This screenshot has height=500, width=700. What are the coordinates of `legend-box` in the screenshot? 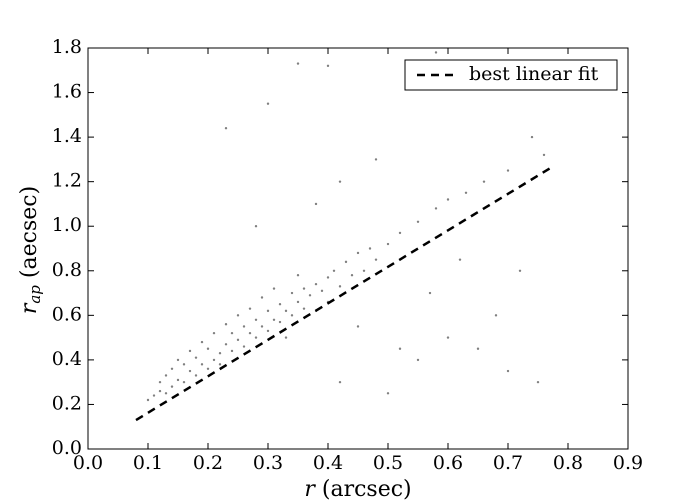 It's located at (511, 75).